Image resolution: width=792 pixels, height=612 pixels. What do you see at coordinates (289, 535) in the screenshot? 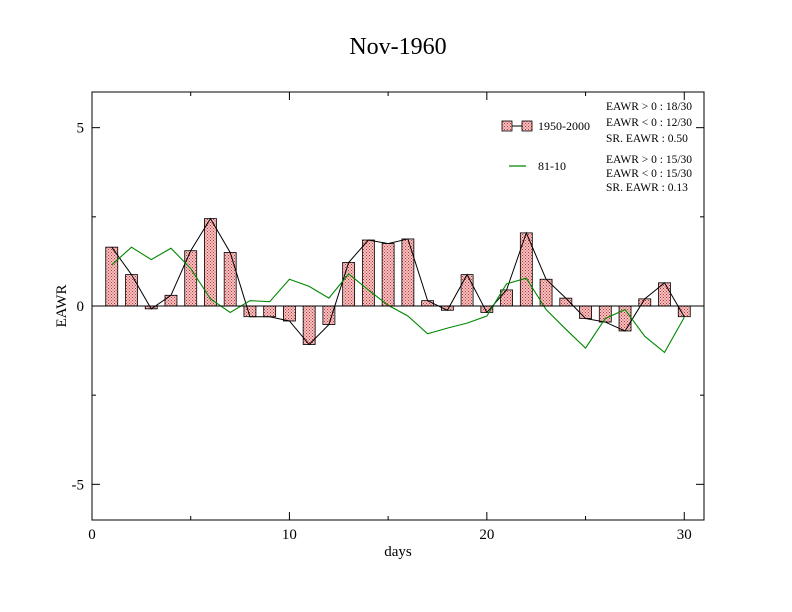
I see `x-tick-label-10: 10` at bounding box center [289, 535].